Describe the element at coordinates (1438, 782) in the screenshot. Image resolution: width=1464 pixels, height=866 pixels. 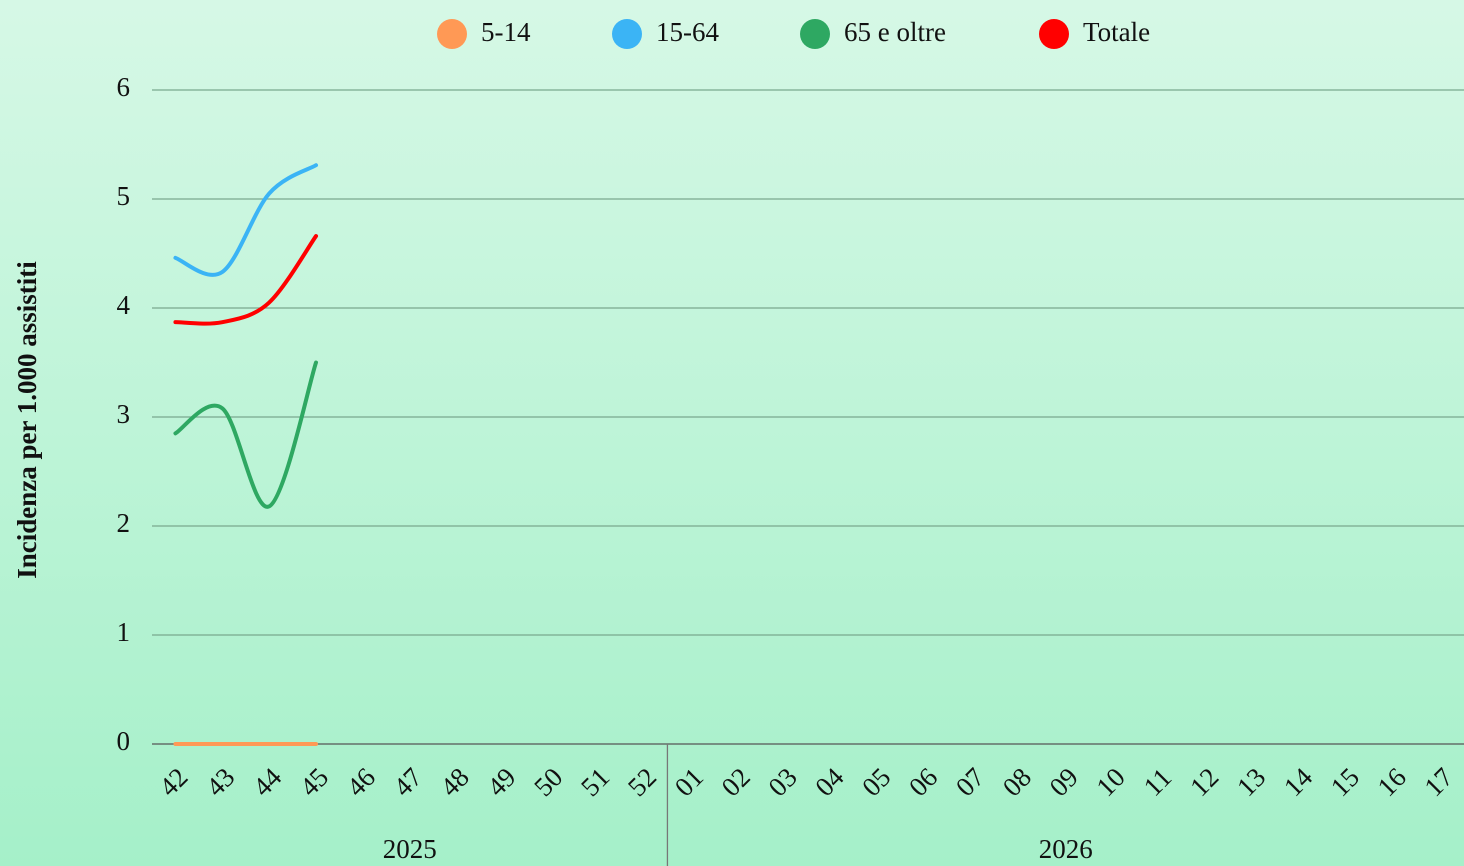
I see `x-tick-label: 17` at that location.